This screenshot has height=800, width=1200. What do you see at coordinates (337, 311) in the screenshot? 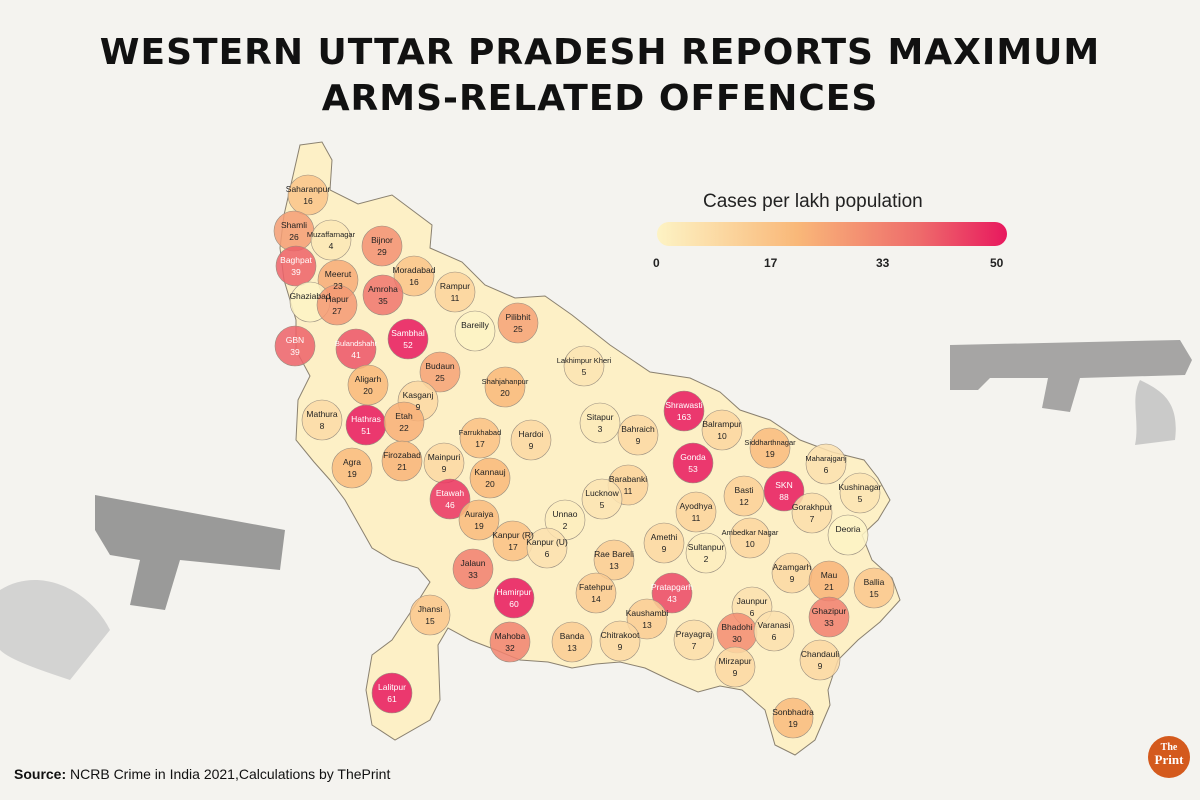
I see `district-value-label: 27` at bounding box center [337, 311].